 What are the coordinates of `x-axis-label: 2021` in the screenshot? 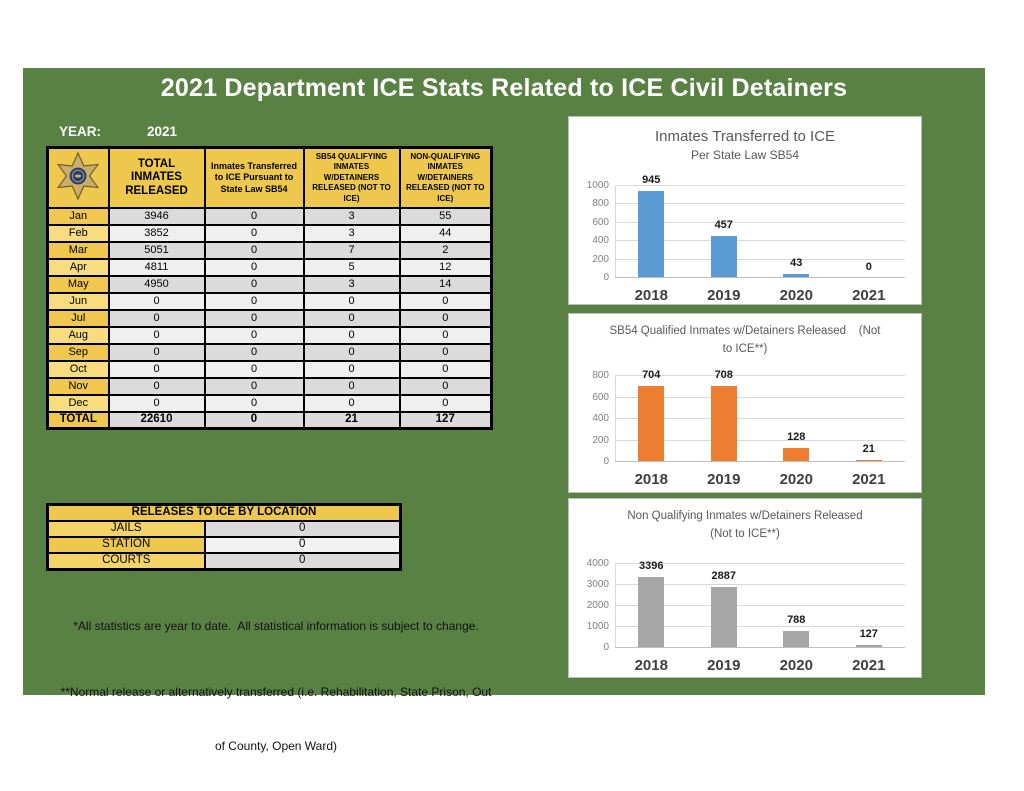 It's located at (869, 479).